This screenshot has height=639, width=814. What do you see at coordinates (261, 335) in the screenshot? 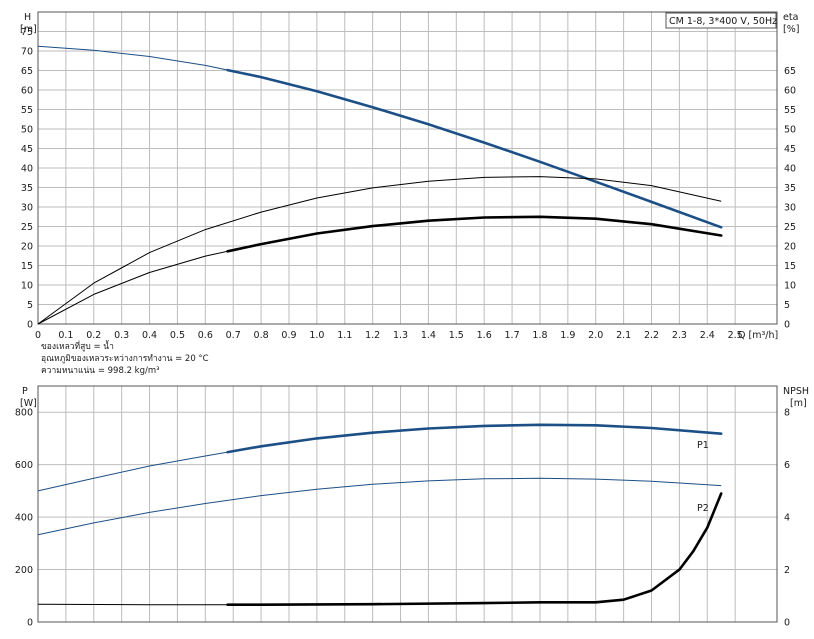
I see `top-x-tick-label: 0.8` at bounding box center [261, 335].